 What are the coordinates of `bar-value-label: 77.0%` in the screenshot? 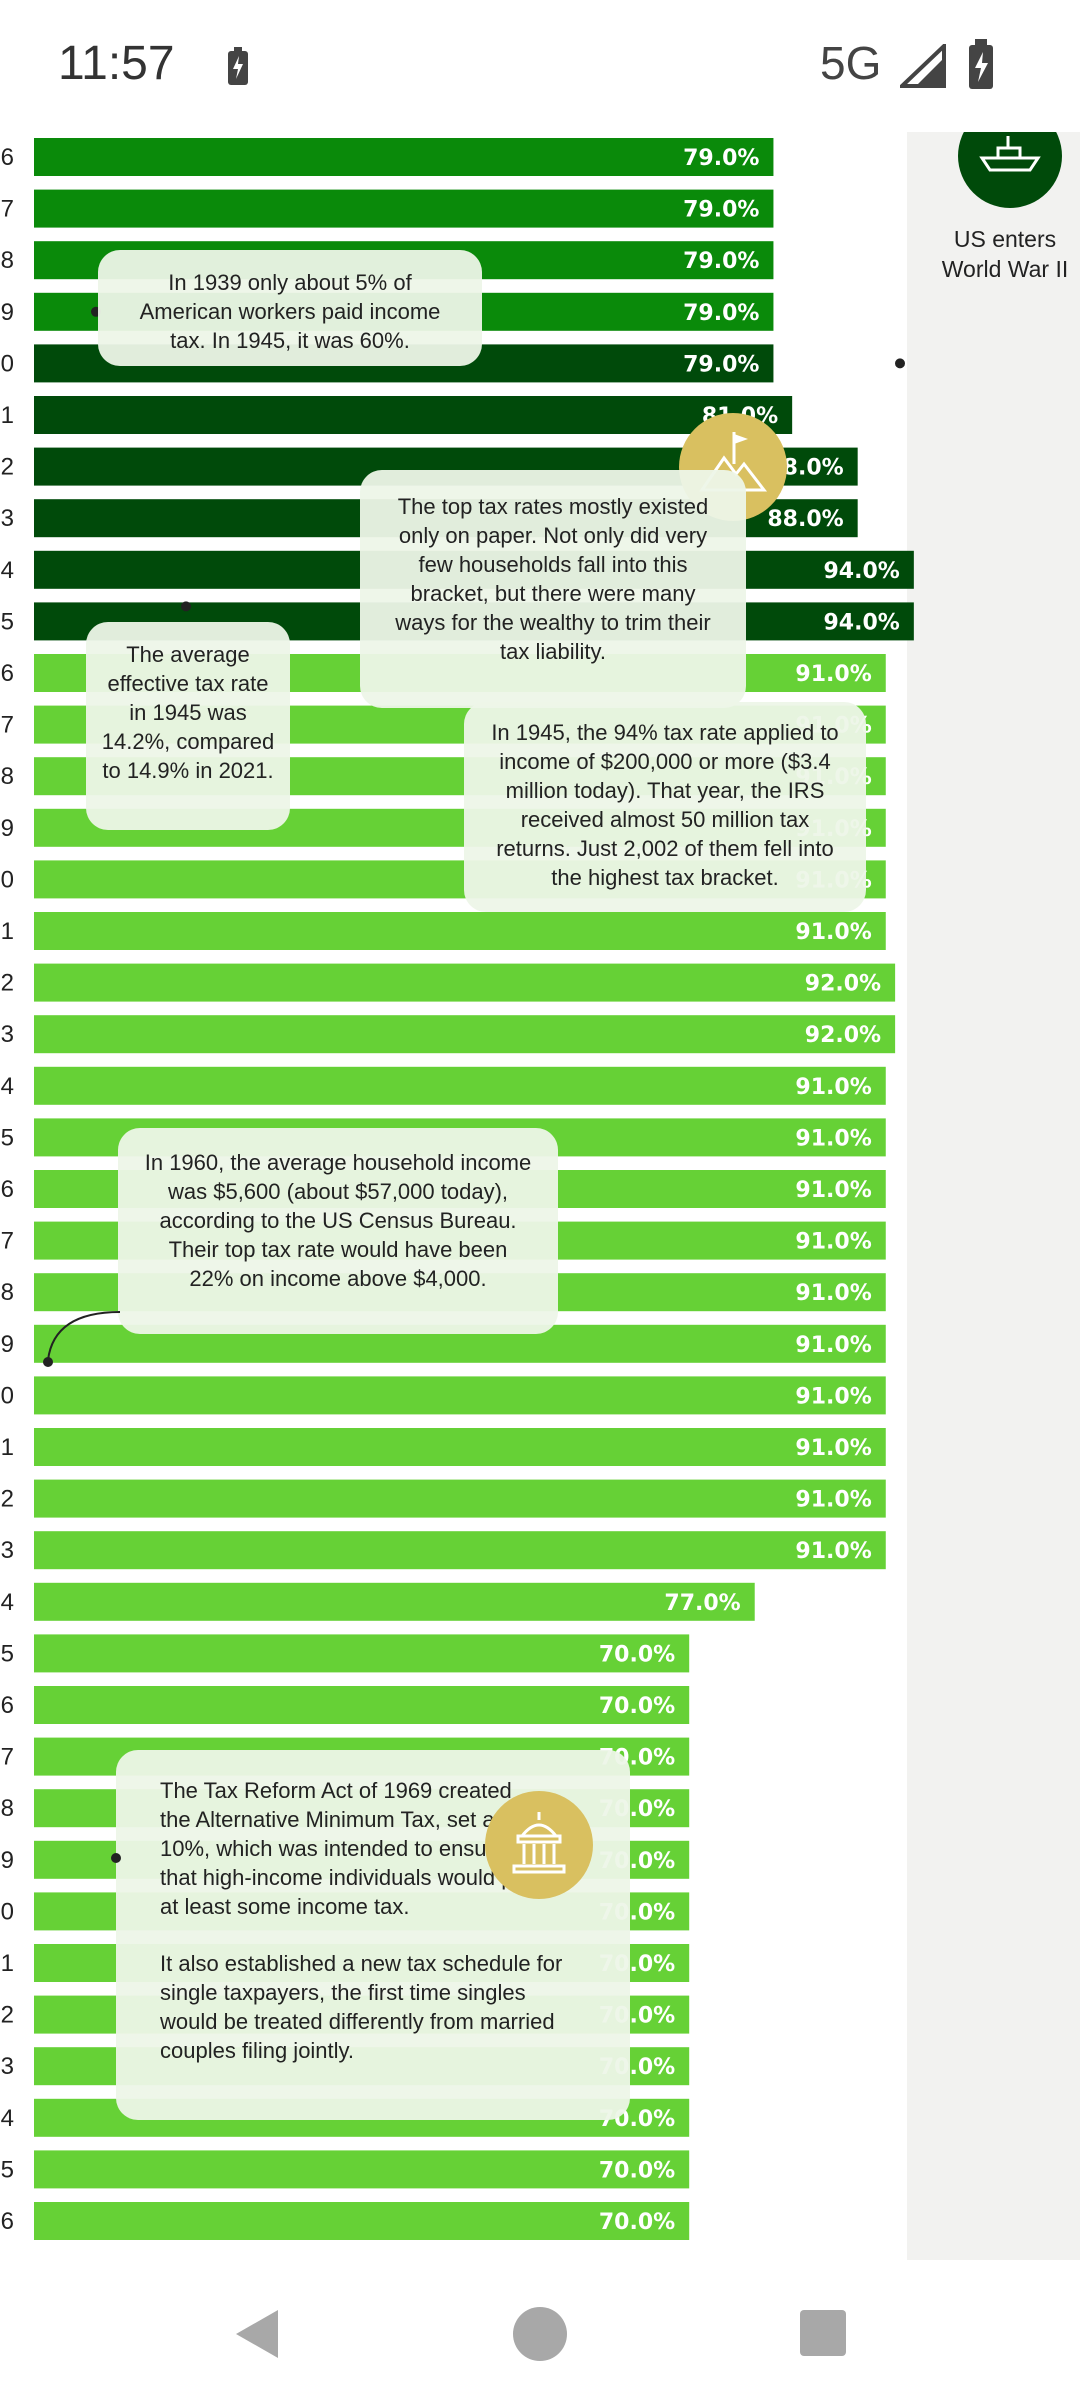 It's located at (702, 1603).